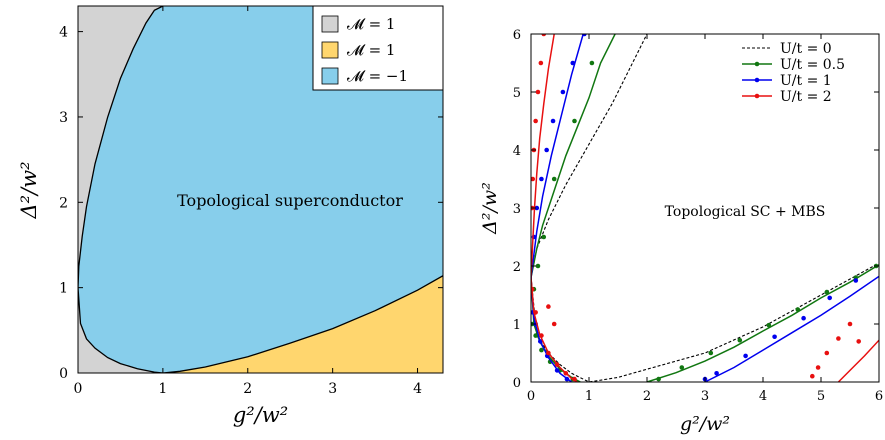  Describe the element at coordinates (371, 50) in the screenshot. I see `legend-label: 𝓜 = 1` at that location.